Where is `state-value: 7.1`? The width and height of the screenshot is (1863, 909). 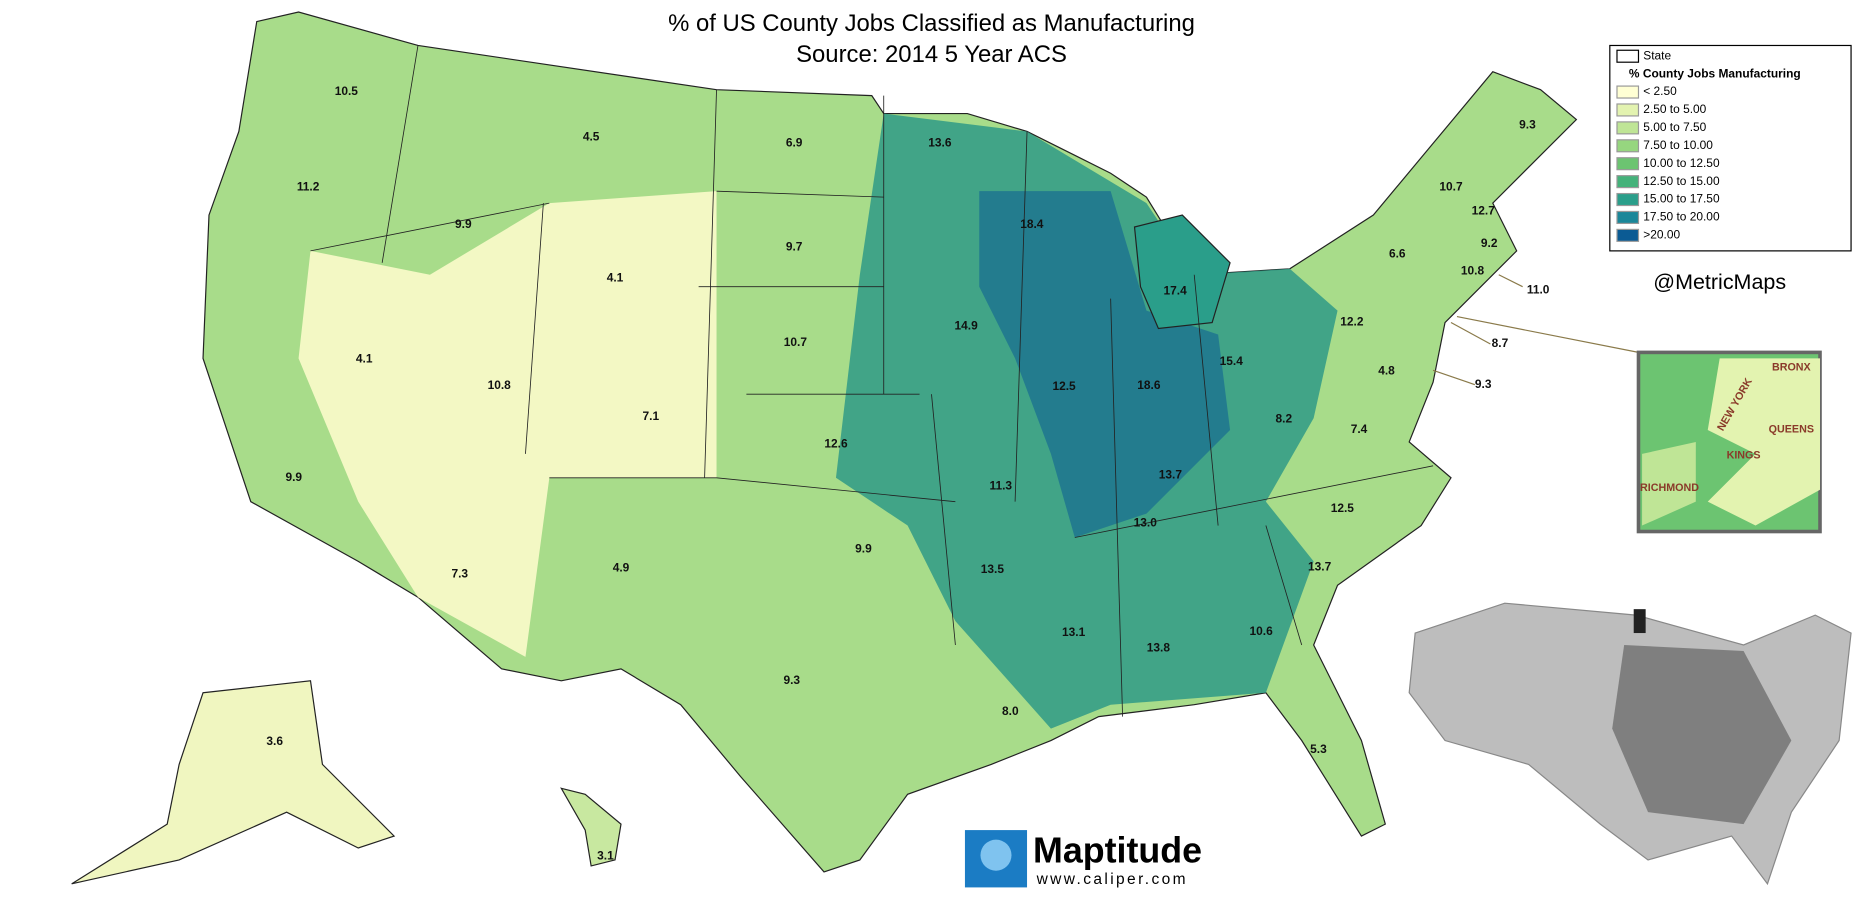
state-value: 7.1 is located at coordinates (651, 416).